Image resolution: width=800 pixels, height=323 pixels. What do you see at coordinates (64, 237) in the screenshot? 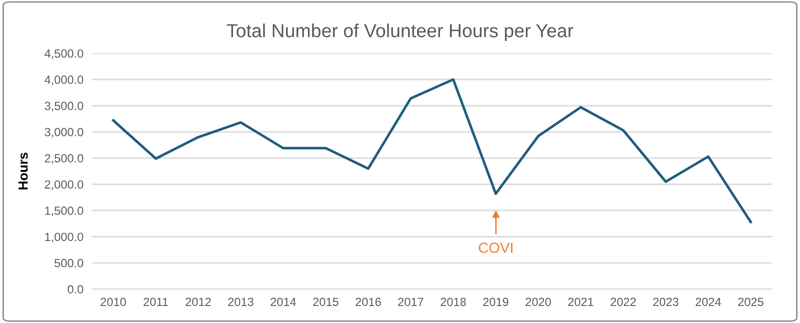
I see `y-tick-label: 1,000.0` at bounding box center [64, 237].